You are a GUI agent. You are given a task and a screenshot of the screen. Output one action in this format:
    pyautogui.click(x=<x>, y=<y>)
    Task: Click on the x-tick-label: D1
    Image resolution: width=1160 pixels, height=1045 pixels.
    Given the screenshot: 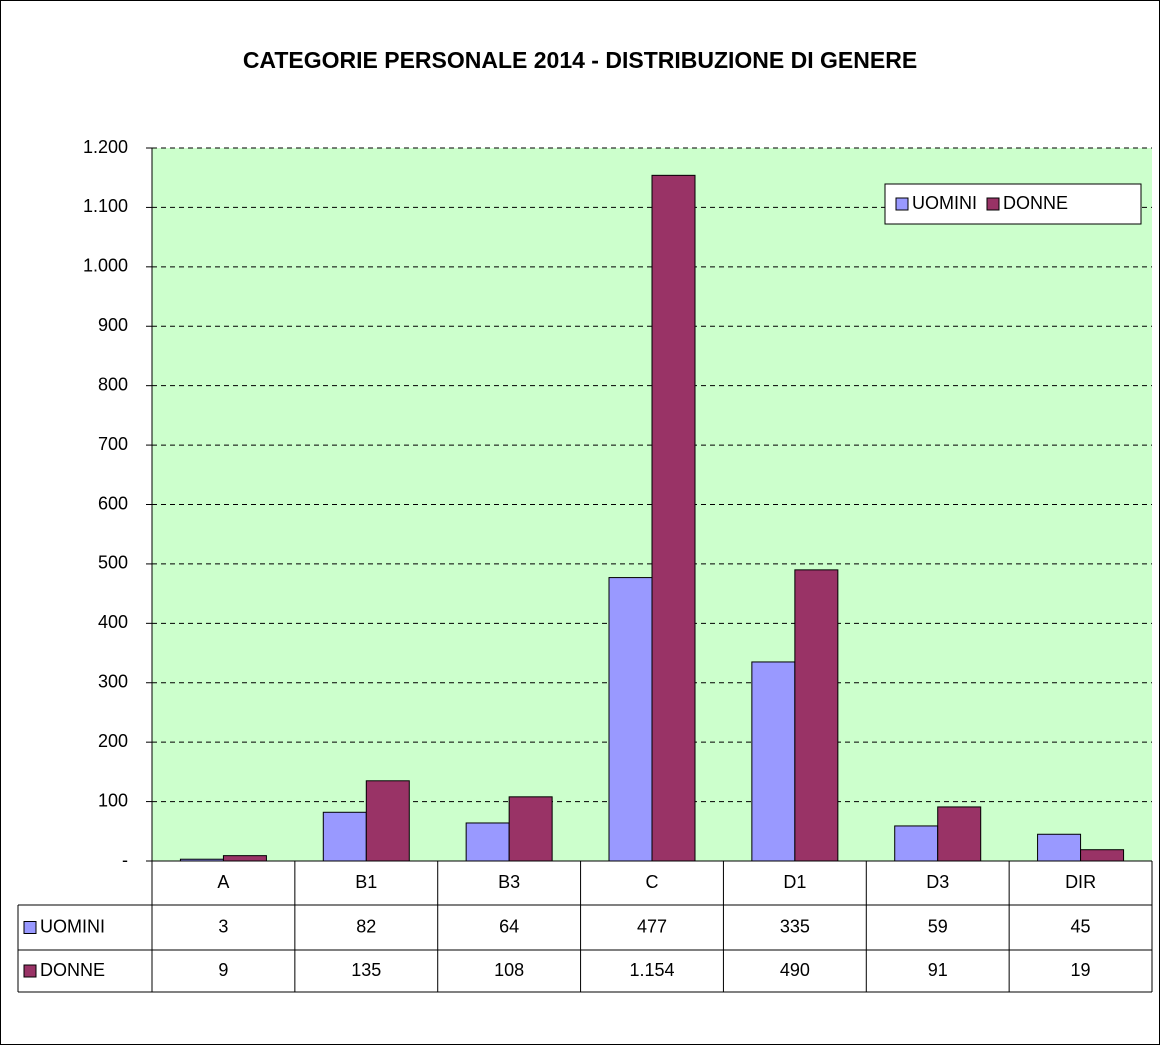 What is the action you would take?
    pyautogui.click(x=794, y=882)
    